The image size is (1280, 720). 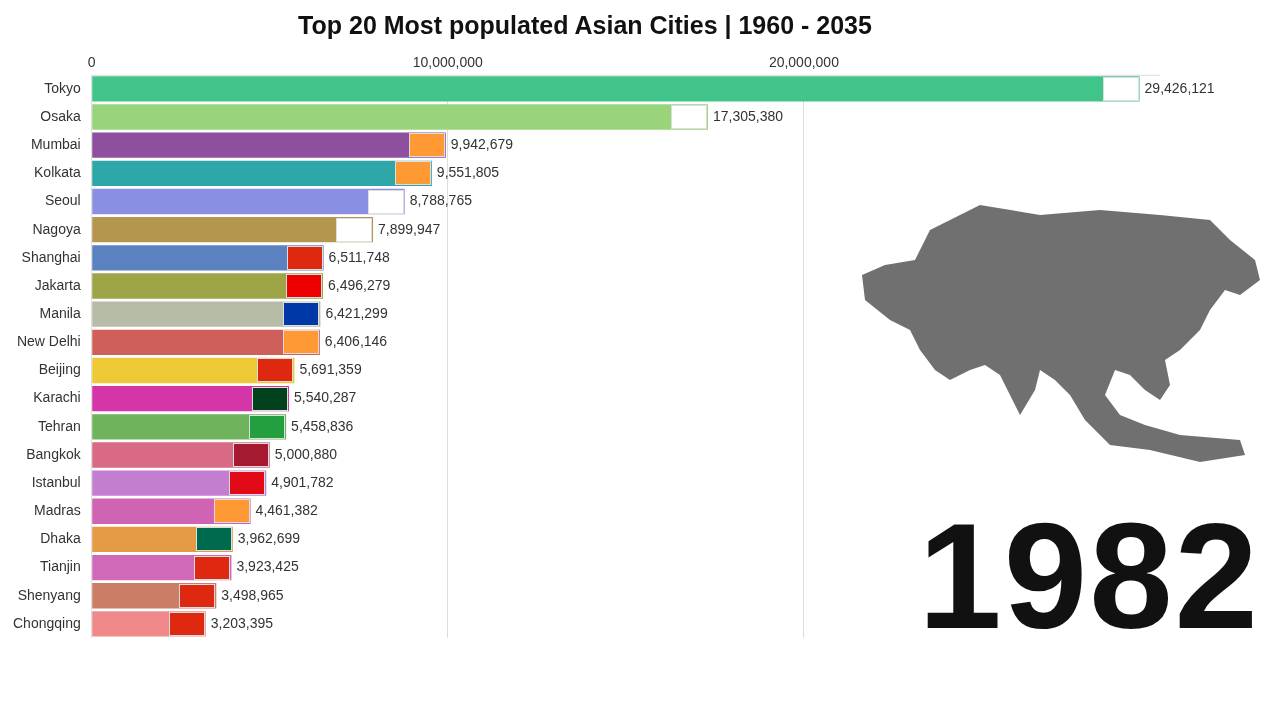 What do you see at coordinates (306, 453) in the screenshot?
I see `data-label: 5,000,880` at bounding box center [306, 453].